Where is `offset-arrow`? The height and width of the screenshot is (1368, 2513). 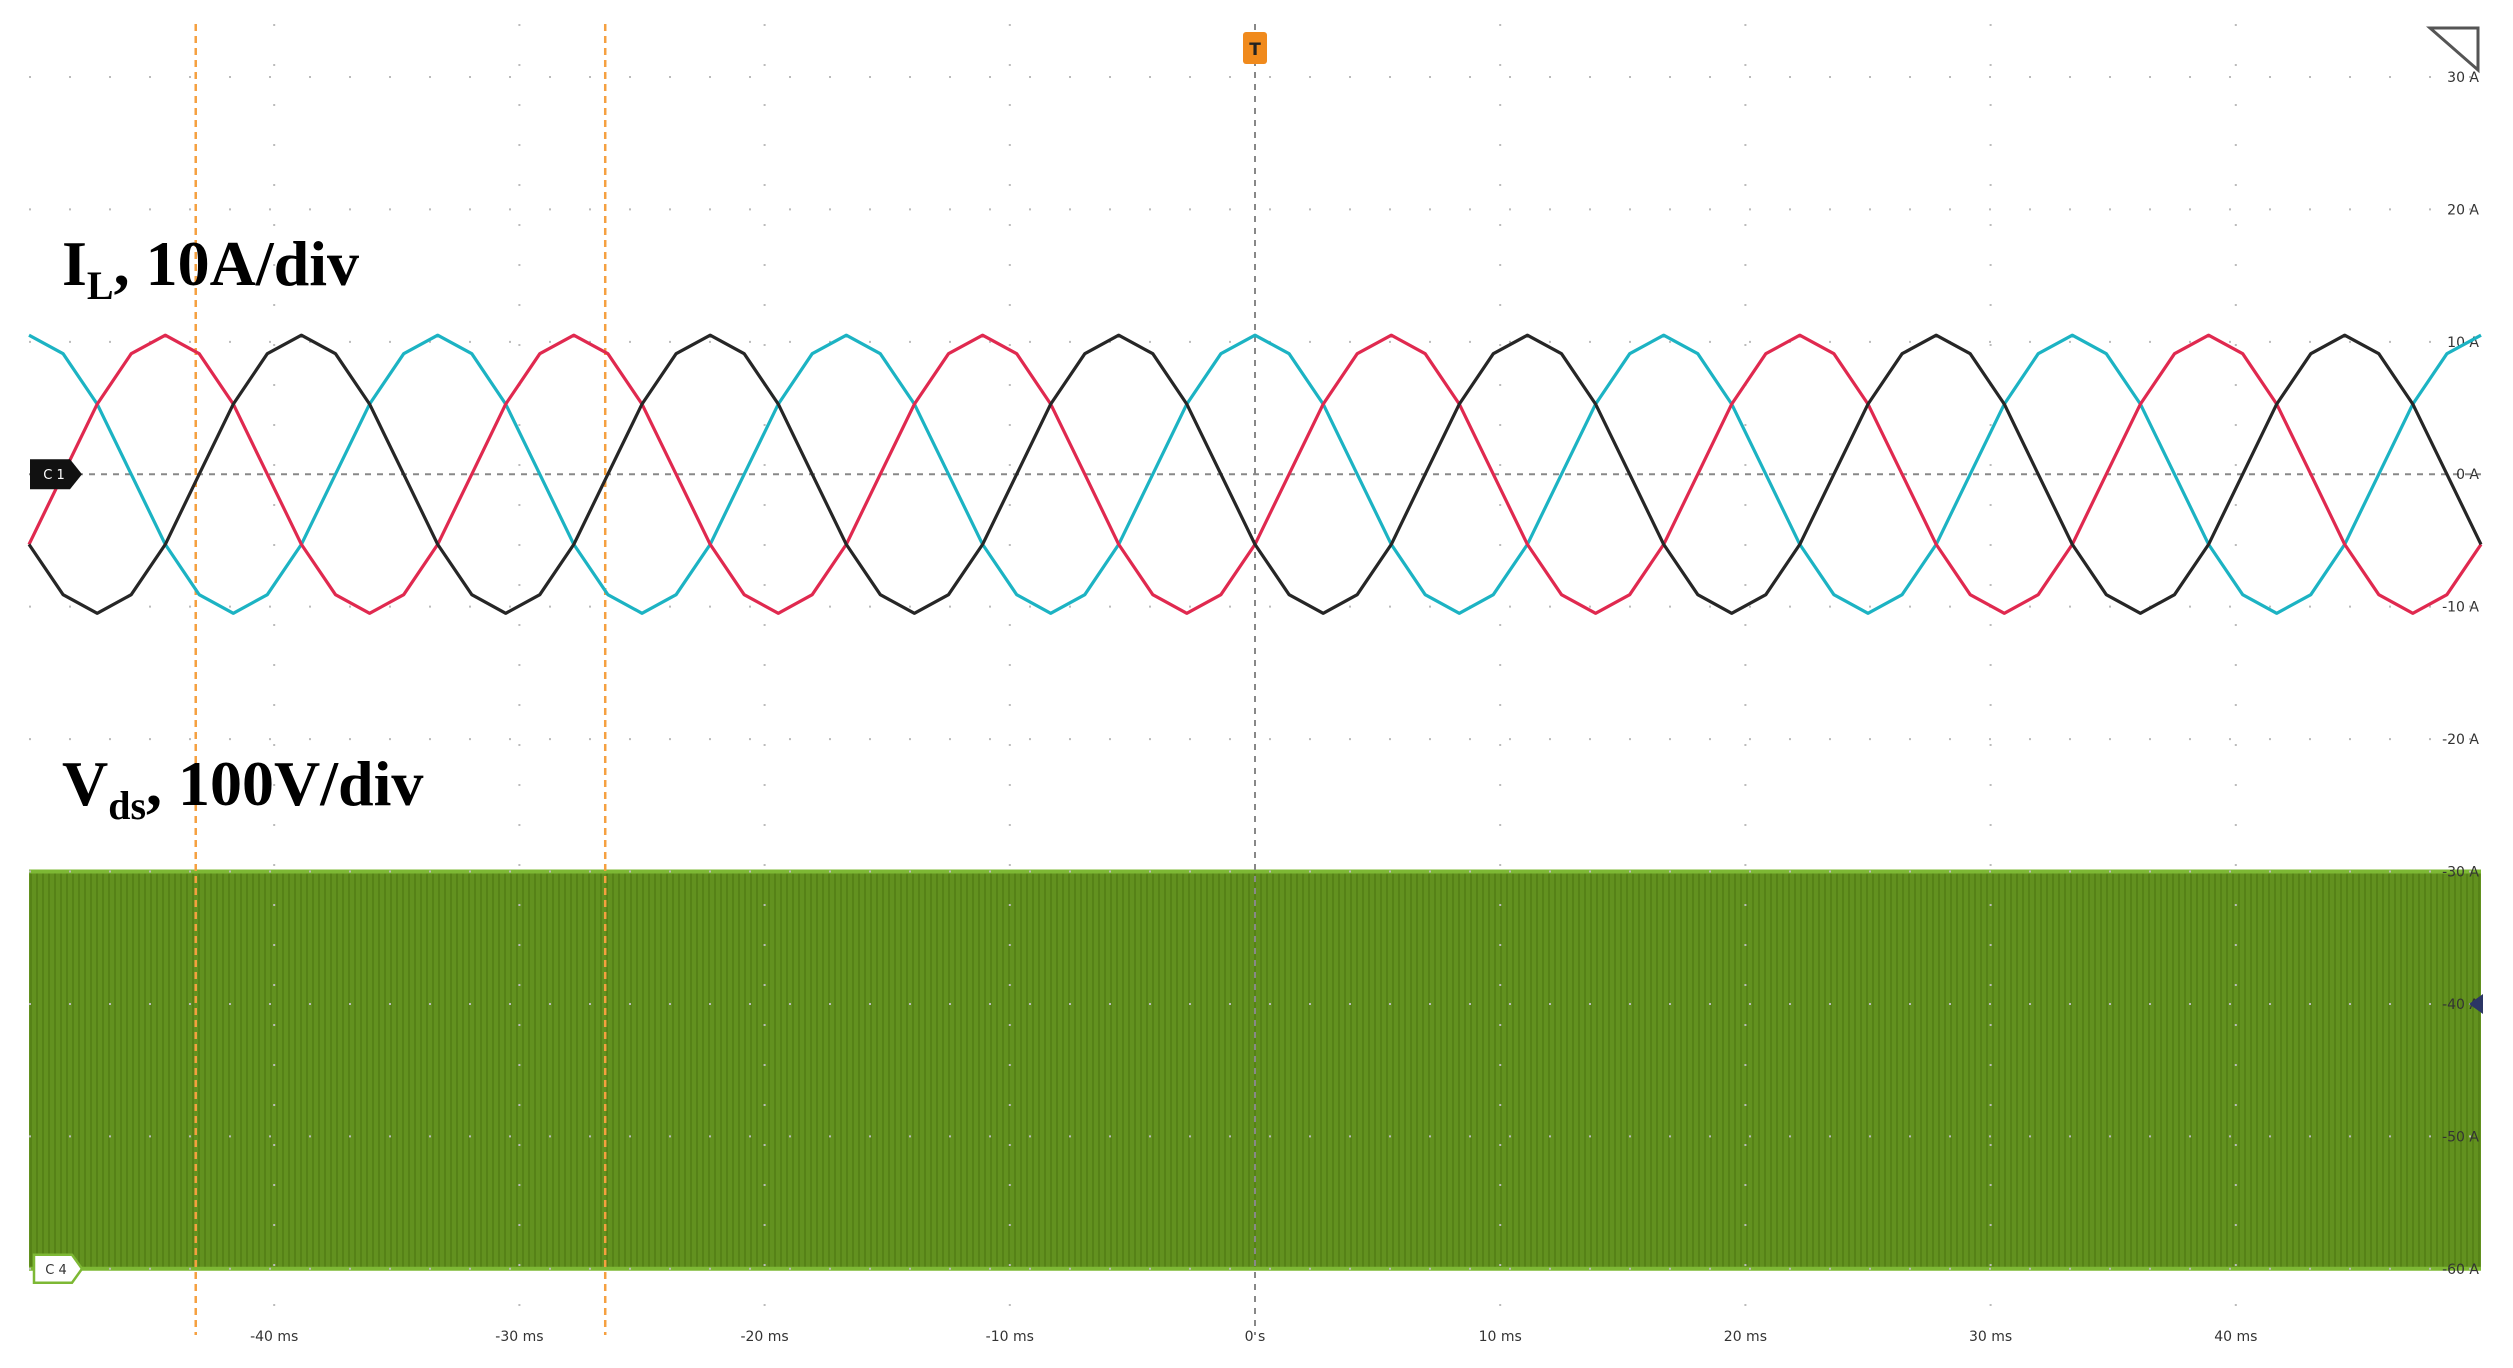
offset-arrow is located at coordinates (2476, 1003).